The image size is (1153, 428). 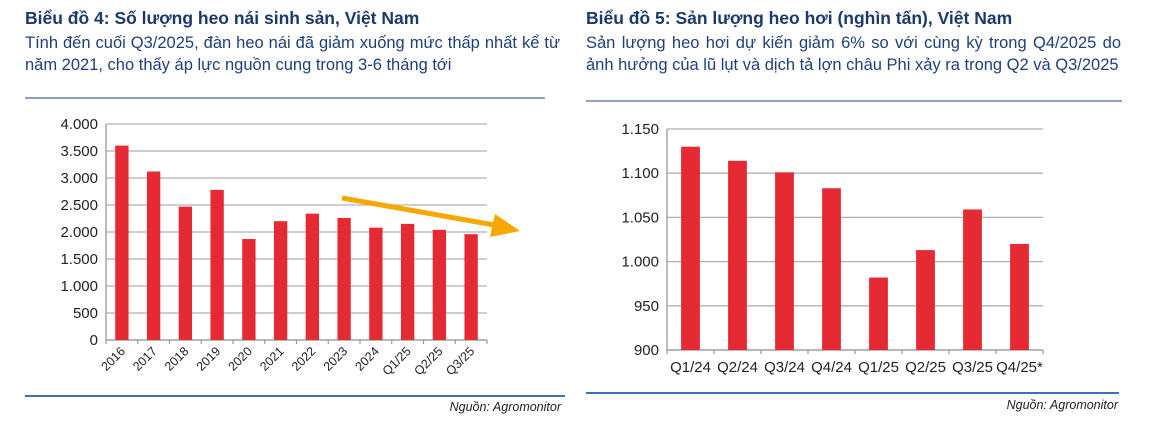 What do you see at coordinates (640, 173) in the screenshot?
I see `y-tick-label: 1.100` at bounding box center [640, 173].